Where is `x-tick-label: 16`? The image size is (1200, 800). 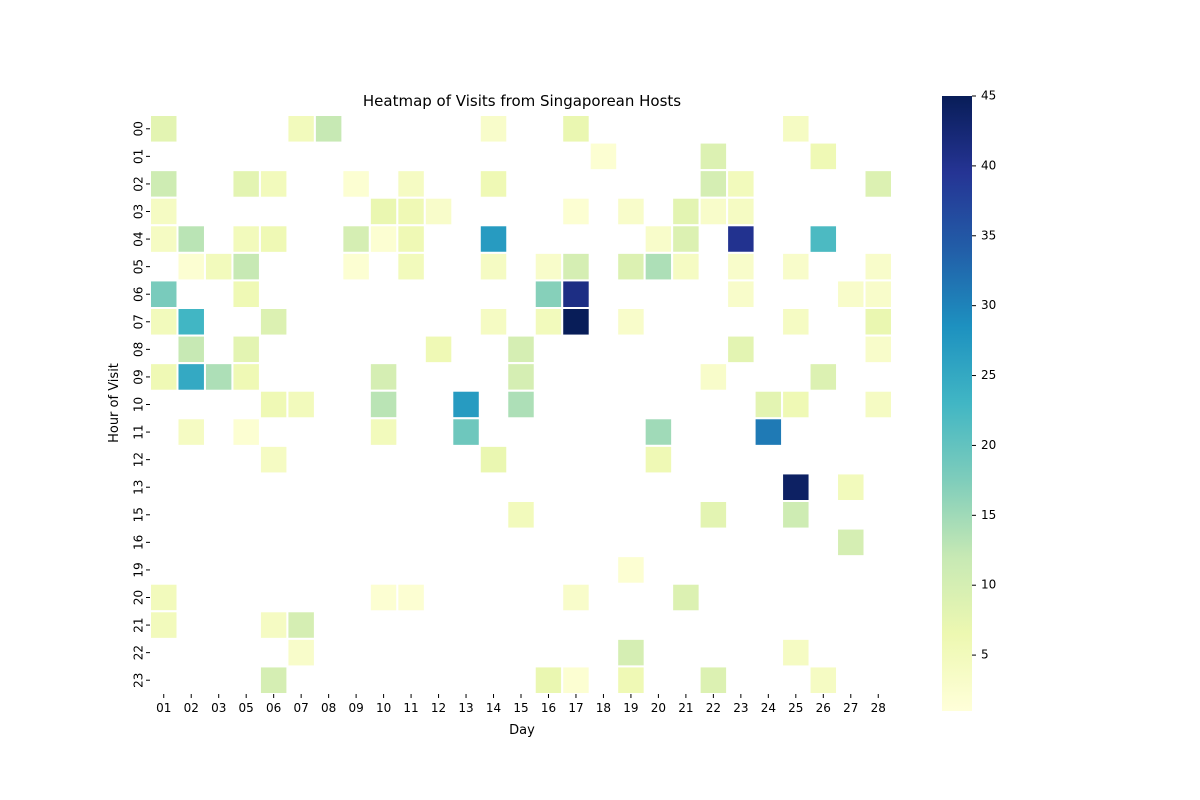 x-tick-label: 16 is located at coordinates (548, 708).